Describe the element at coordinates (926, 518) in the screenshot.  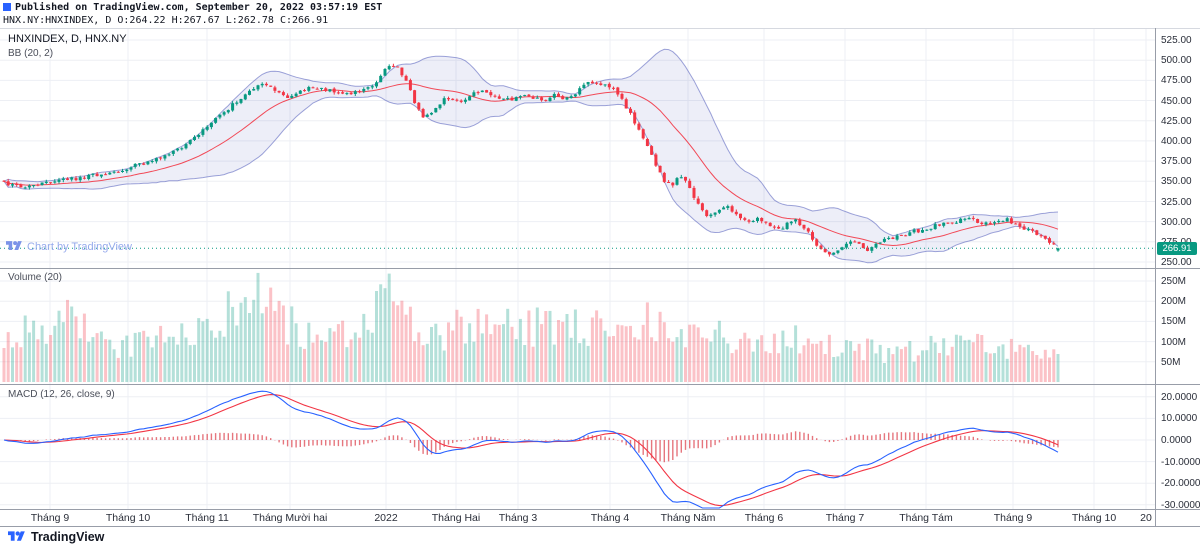
I see `time-axis-label: Tháng Tám` at that location.